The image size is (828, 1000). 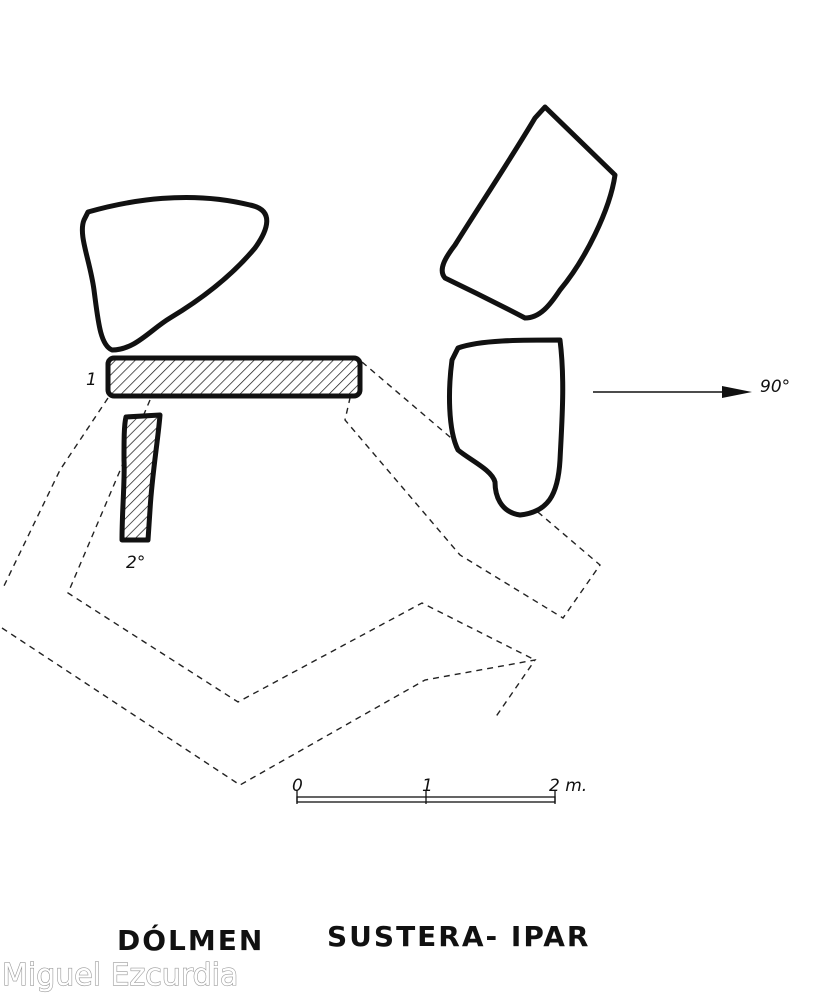 I want to click on title-word-1: DÓLMEN, so click(x=190, y=940).